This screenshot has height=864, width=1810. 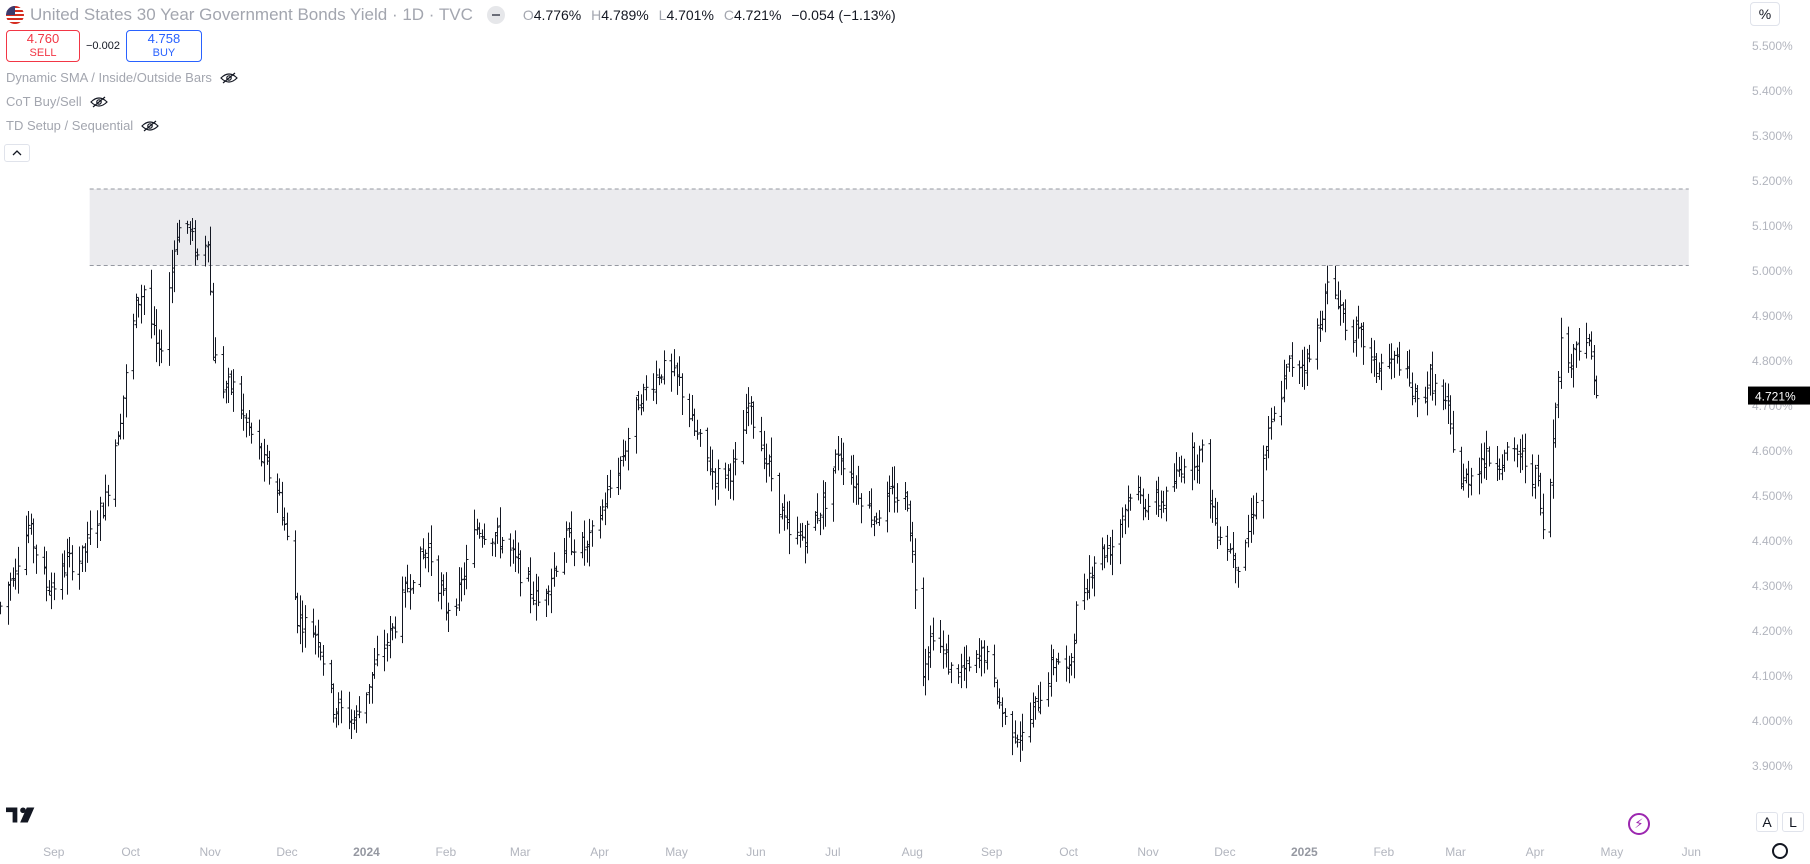 I want to click on collapse-legend-button, so click(x=495, y=15).